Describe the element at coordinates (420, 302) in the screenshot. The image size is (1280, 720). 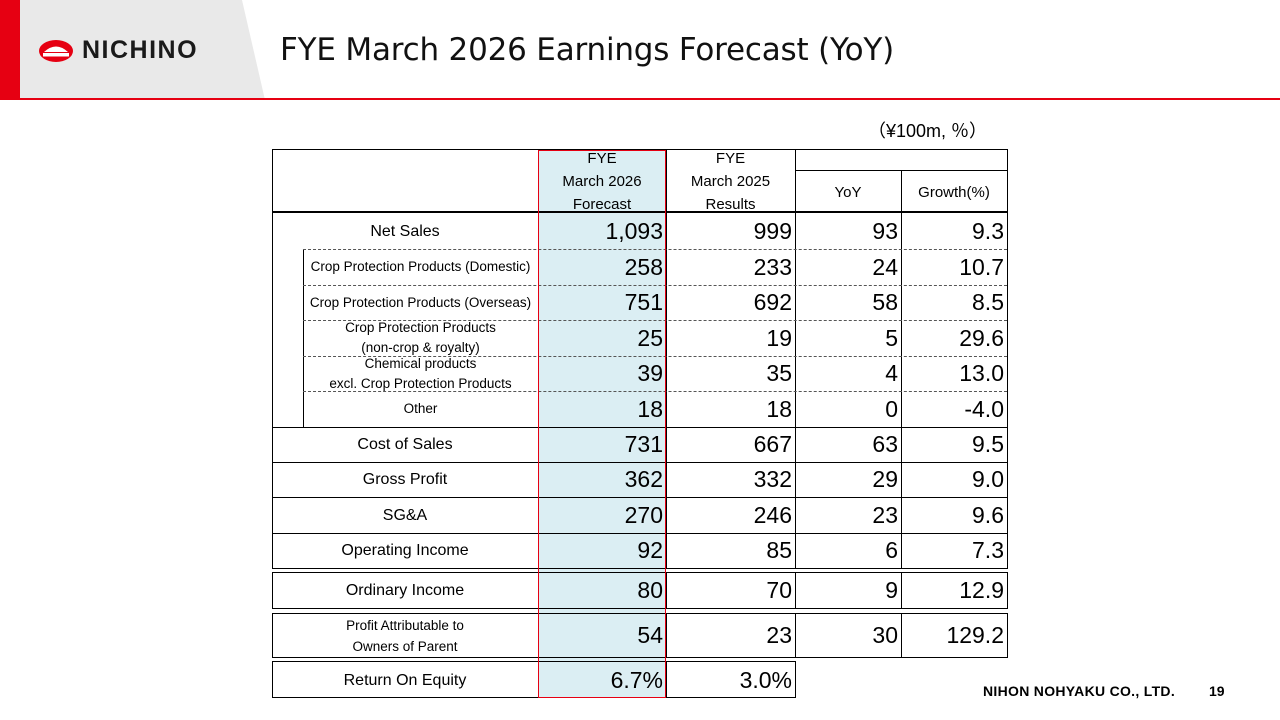
I see `row-label: Crop Protection Products (Overseas)` at that location.